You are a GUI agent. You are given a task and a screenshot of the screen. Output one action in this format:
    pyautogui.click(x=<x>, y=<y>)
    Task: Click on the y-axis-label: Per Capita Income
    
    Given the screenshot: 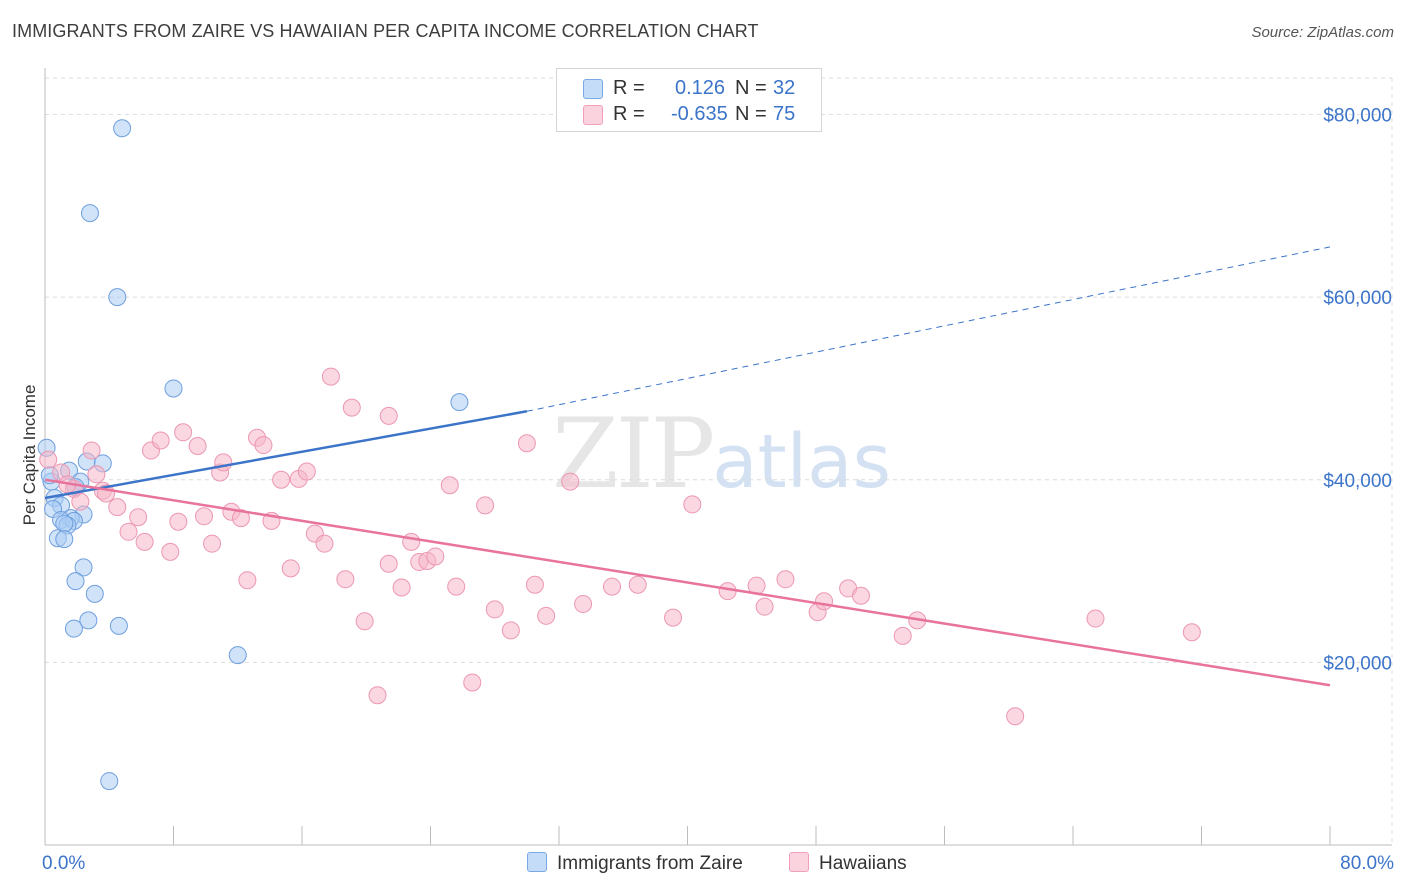 What is the action you would take?
    pyautogui.click(x=29, y=455)
    